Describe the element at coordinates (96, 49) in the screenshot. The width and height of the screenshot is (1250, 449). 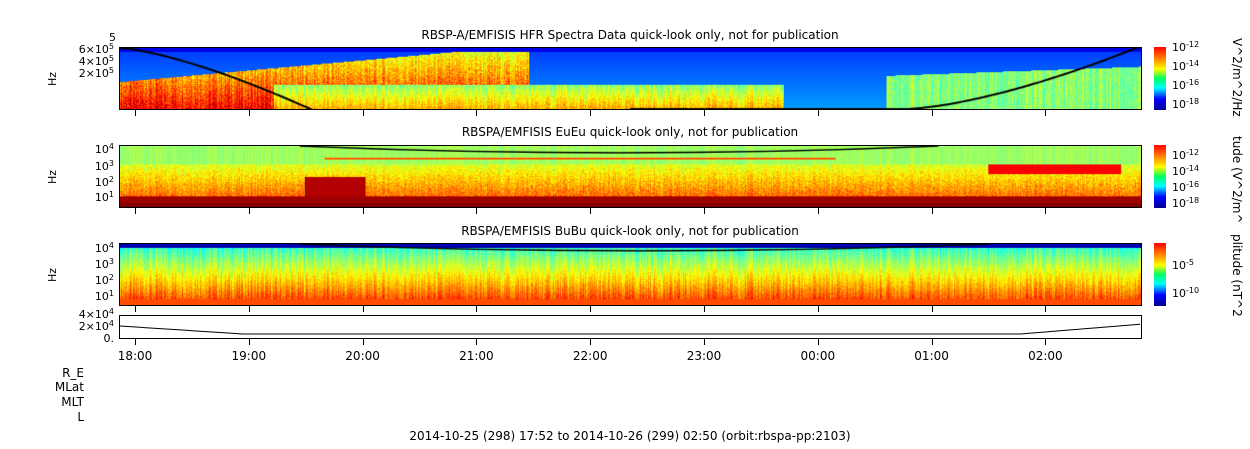
I see `panel1-ytick: 6×105` at that location.